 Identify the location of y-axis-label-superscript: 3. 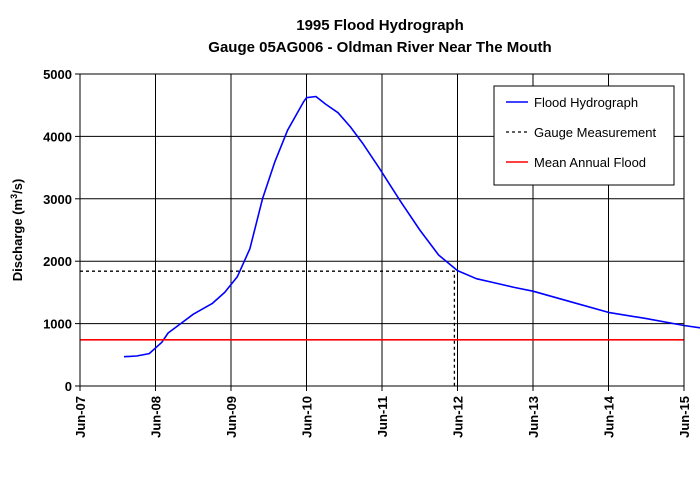
(14, 196).